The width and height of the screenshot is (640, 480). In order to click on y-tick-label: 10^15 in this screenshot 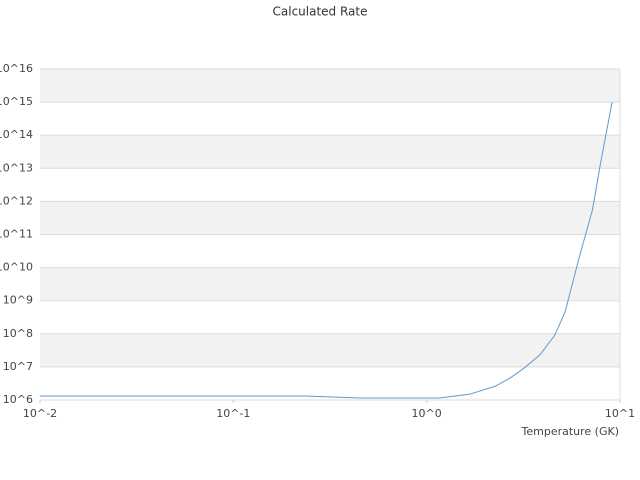, I will do `click(16, 101)`.